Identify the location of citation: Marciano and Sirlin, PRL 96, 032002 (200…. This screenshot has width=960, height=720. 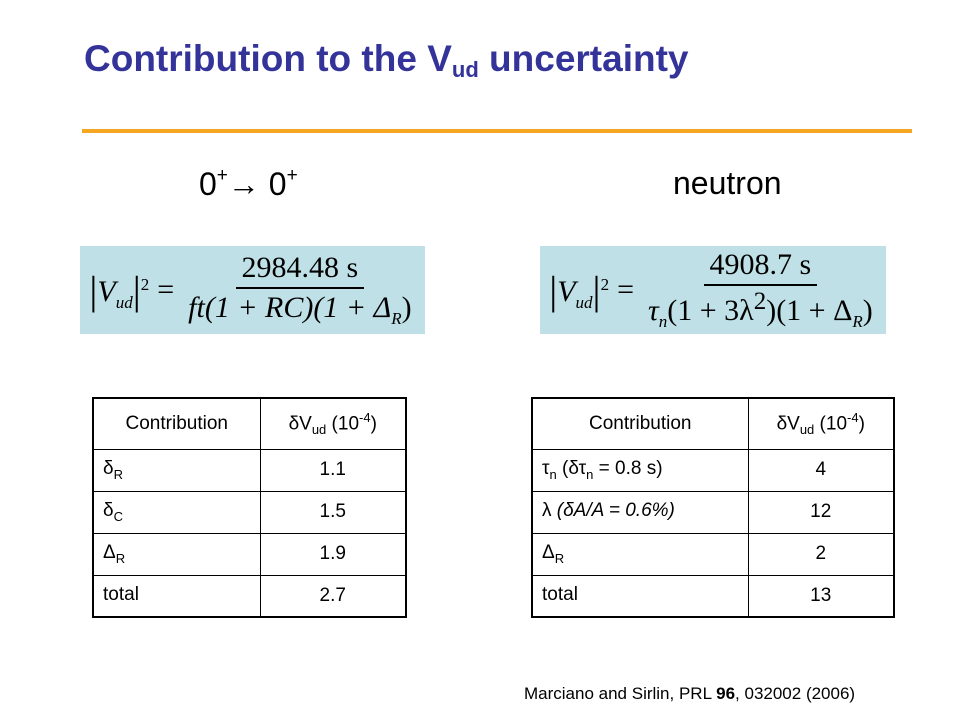
(689, 694).